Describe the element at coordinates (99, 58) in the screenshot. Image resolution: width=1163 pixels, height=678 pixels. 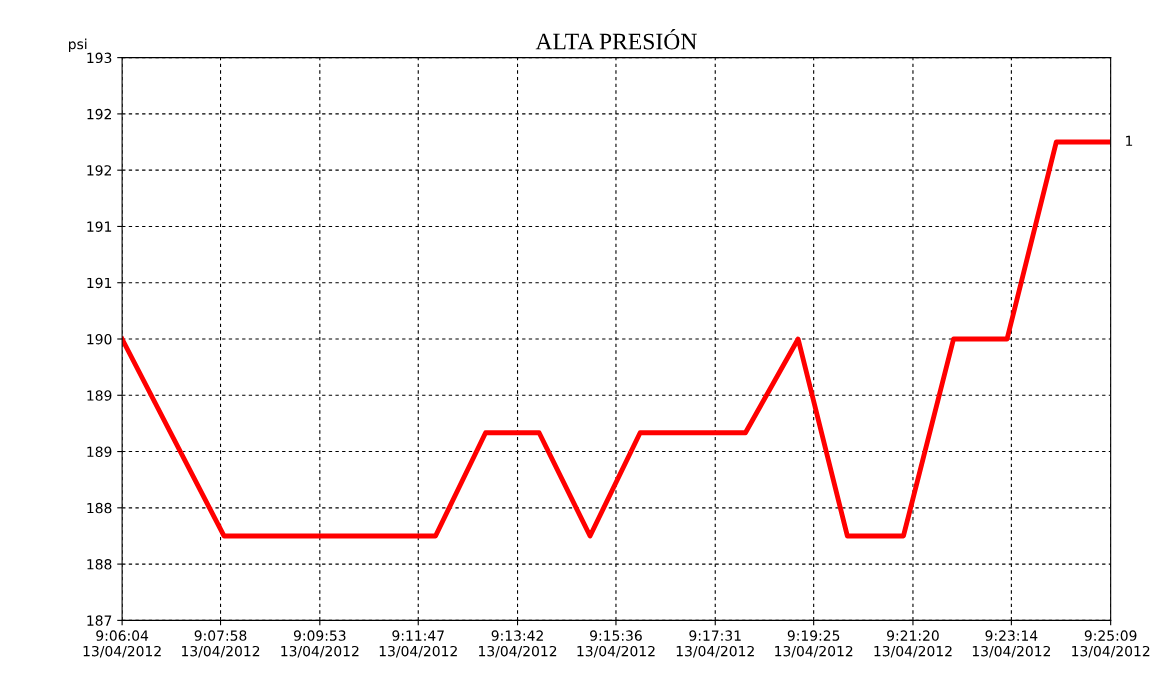
I see `y-tick-label: 193` at that location.